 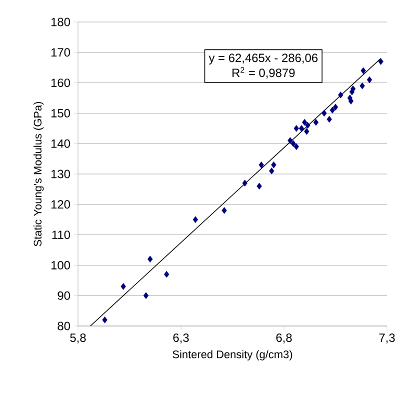 What do you see at coordinates (61, 235) in the screenshot?
I see `y-tick-label: 110` at bounding box center [61, 235].